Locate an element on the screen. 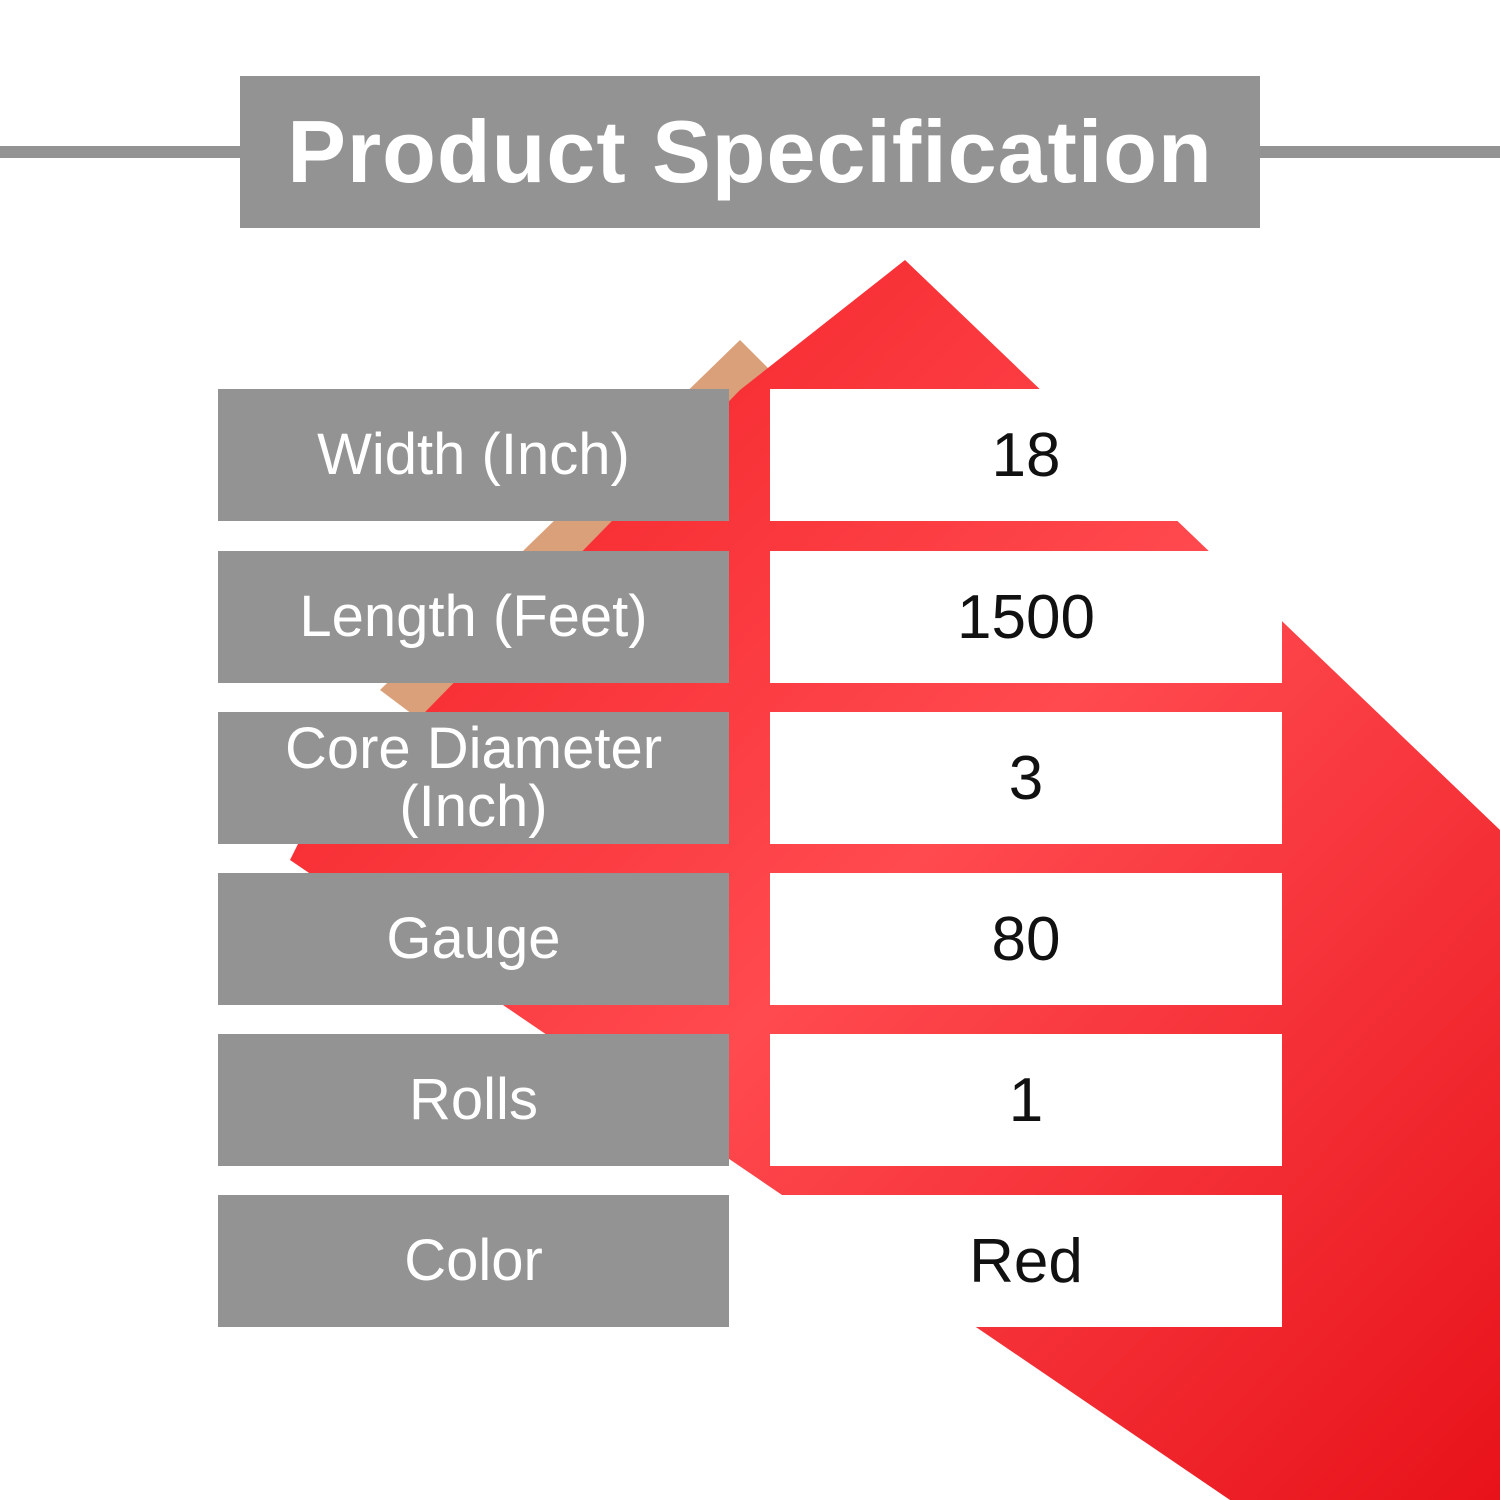  spec-value: 3 is located at coordinates (1026, 778).